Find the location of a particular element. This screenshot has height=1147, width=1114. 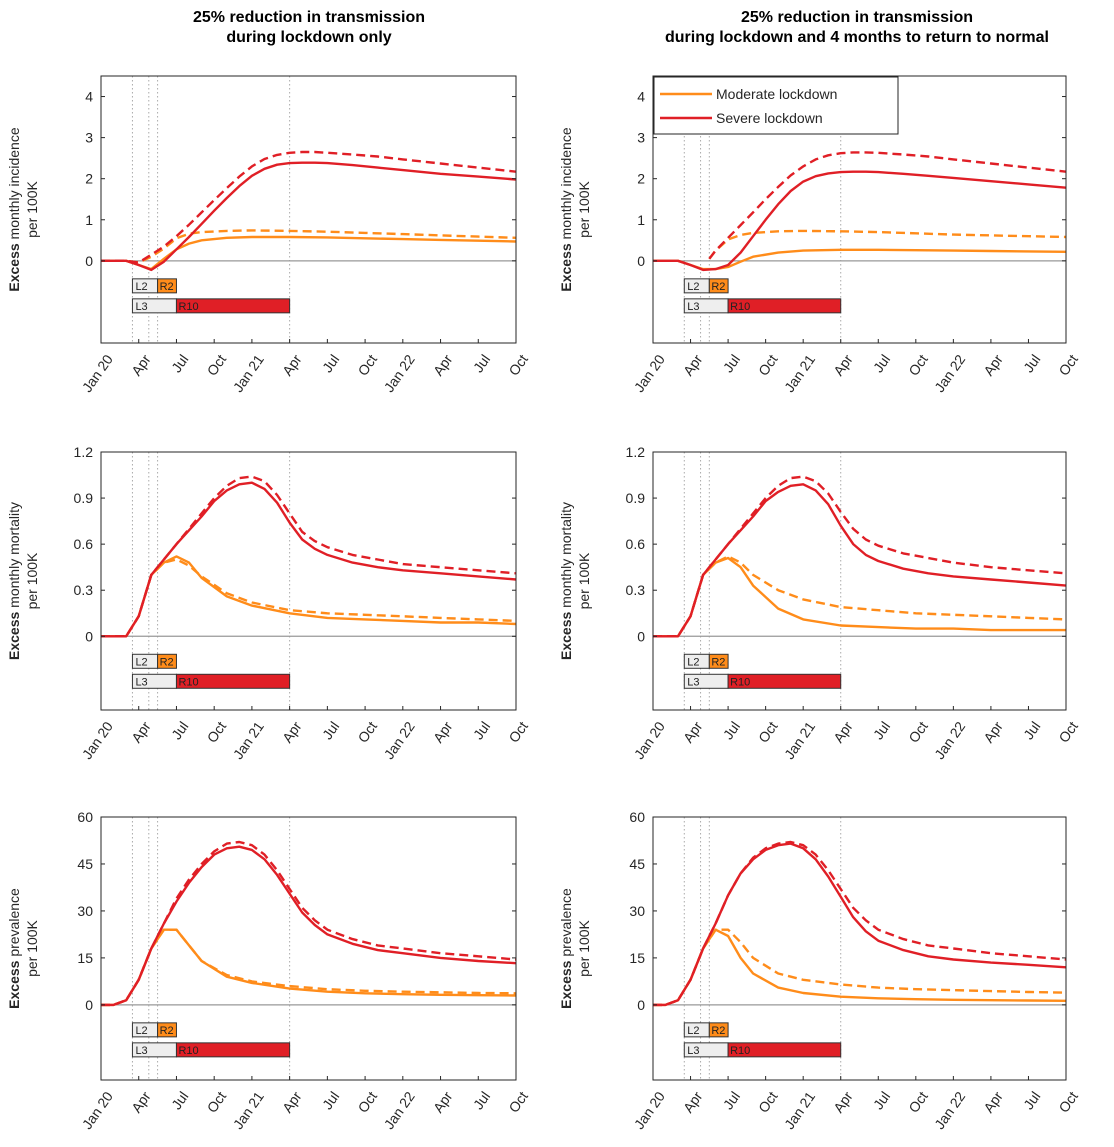

moderate-return-label: R2 is located at coordinates (718, 287).